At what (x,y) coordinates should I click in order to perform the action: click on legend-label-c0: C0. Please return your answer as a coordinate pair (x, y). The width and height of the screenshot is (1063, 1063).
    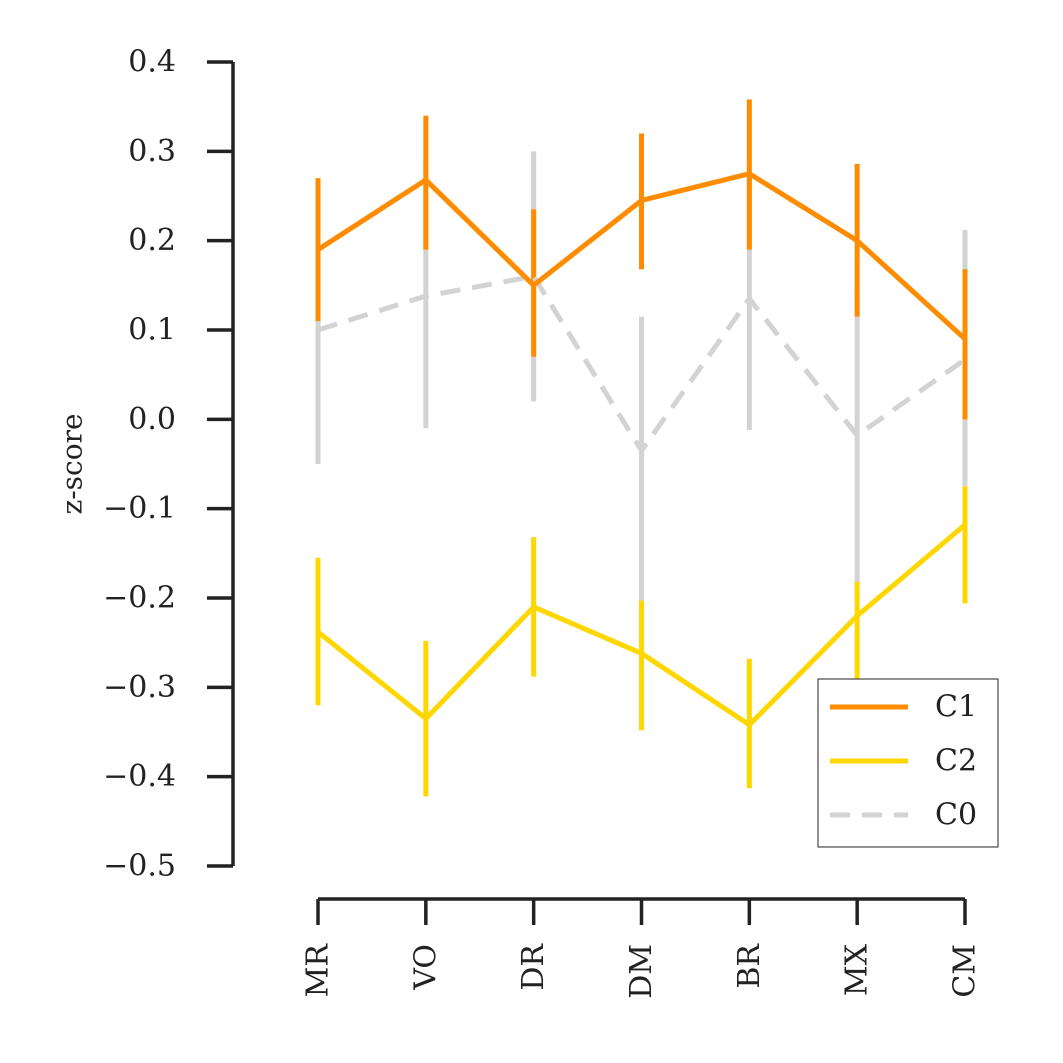
    Looking at the image, I should click on (956, 815).